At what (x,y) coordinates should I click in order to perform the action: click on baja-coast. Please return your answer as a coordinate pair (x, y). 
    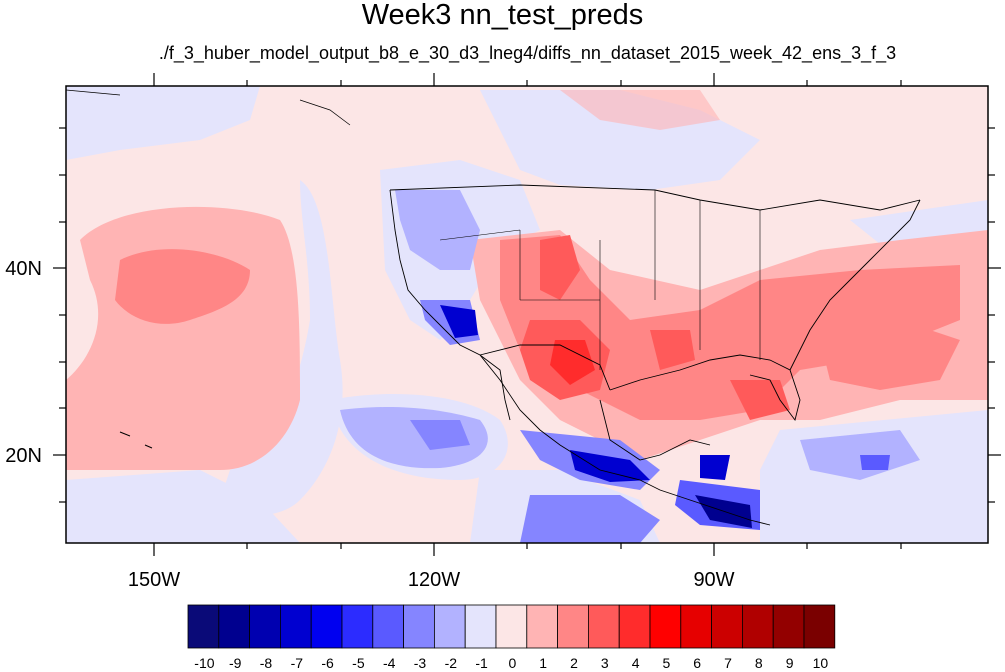
    Looking at the image, I should click on (495, 387).